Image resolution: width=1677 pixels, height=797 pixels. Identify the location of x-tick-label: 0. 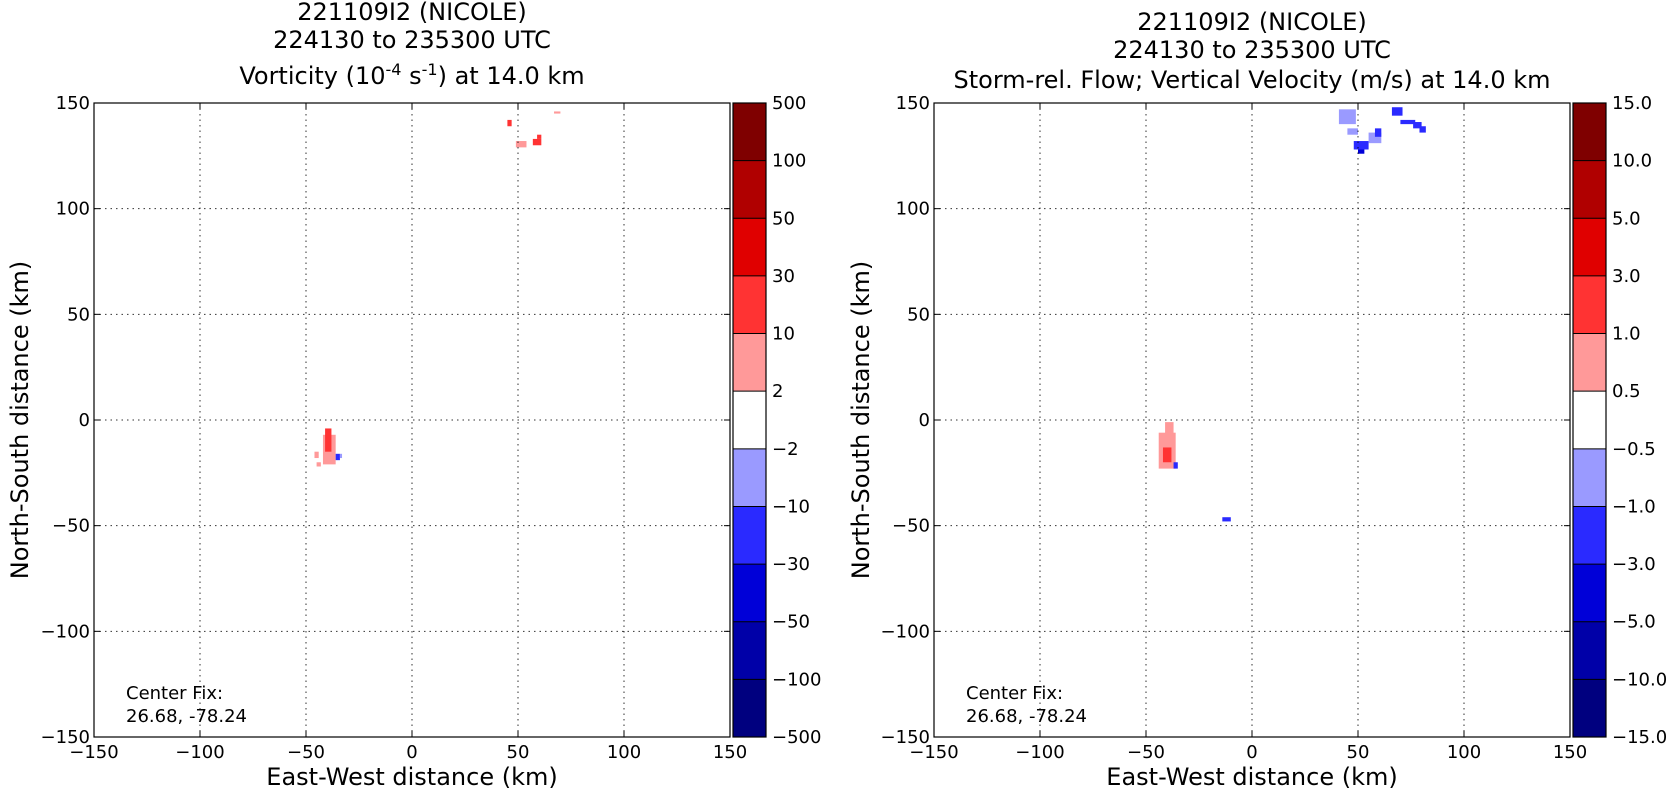
(1251, 752).